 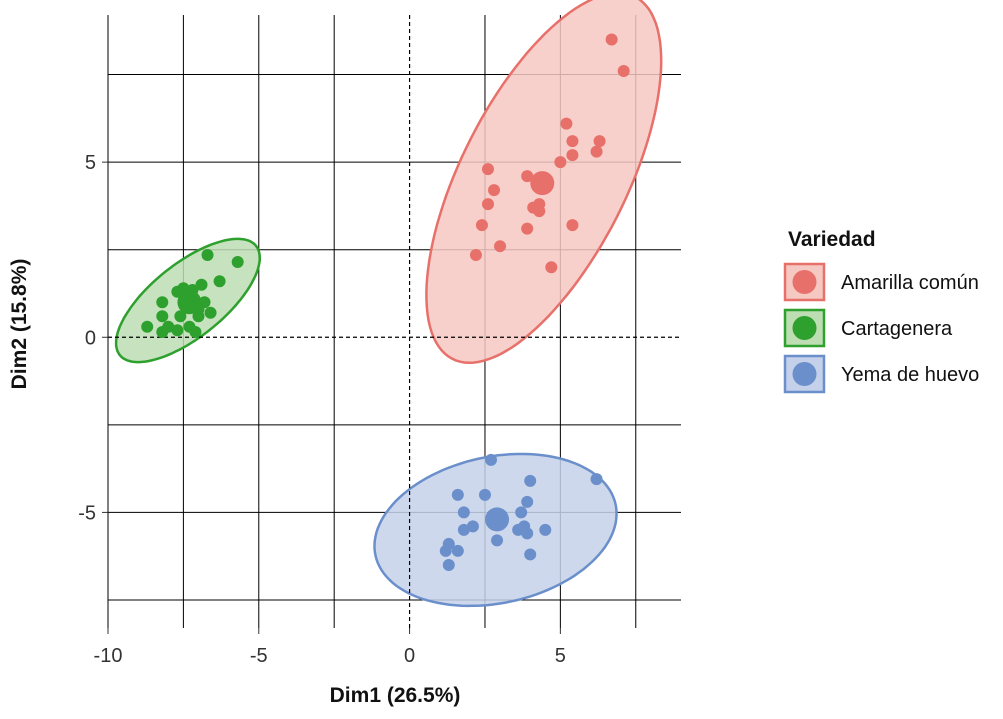 I want to click on legend-label: Amarilla común, so click(x=910, y=283).